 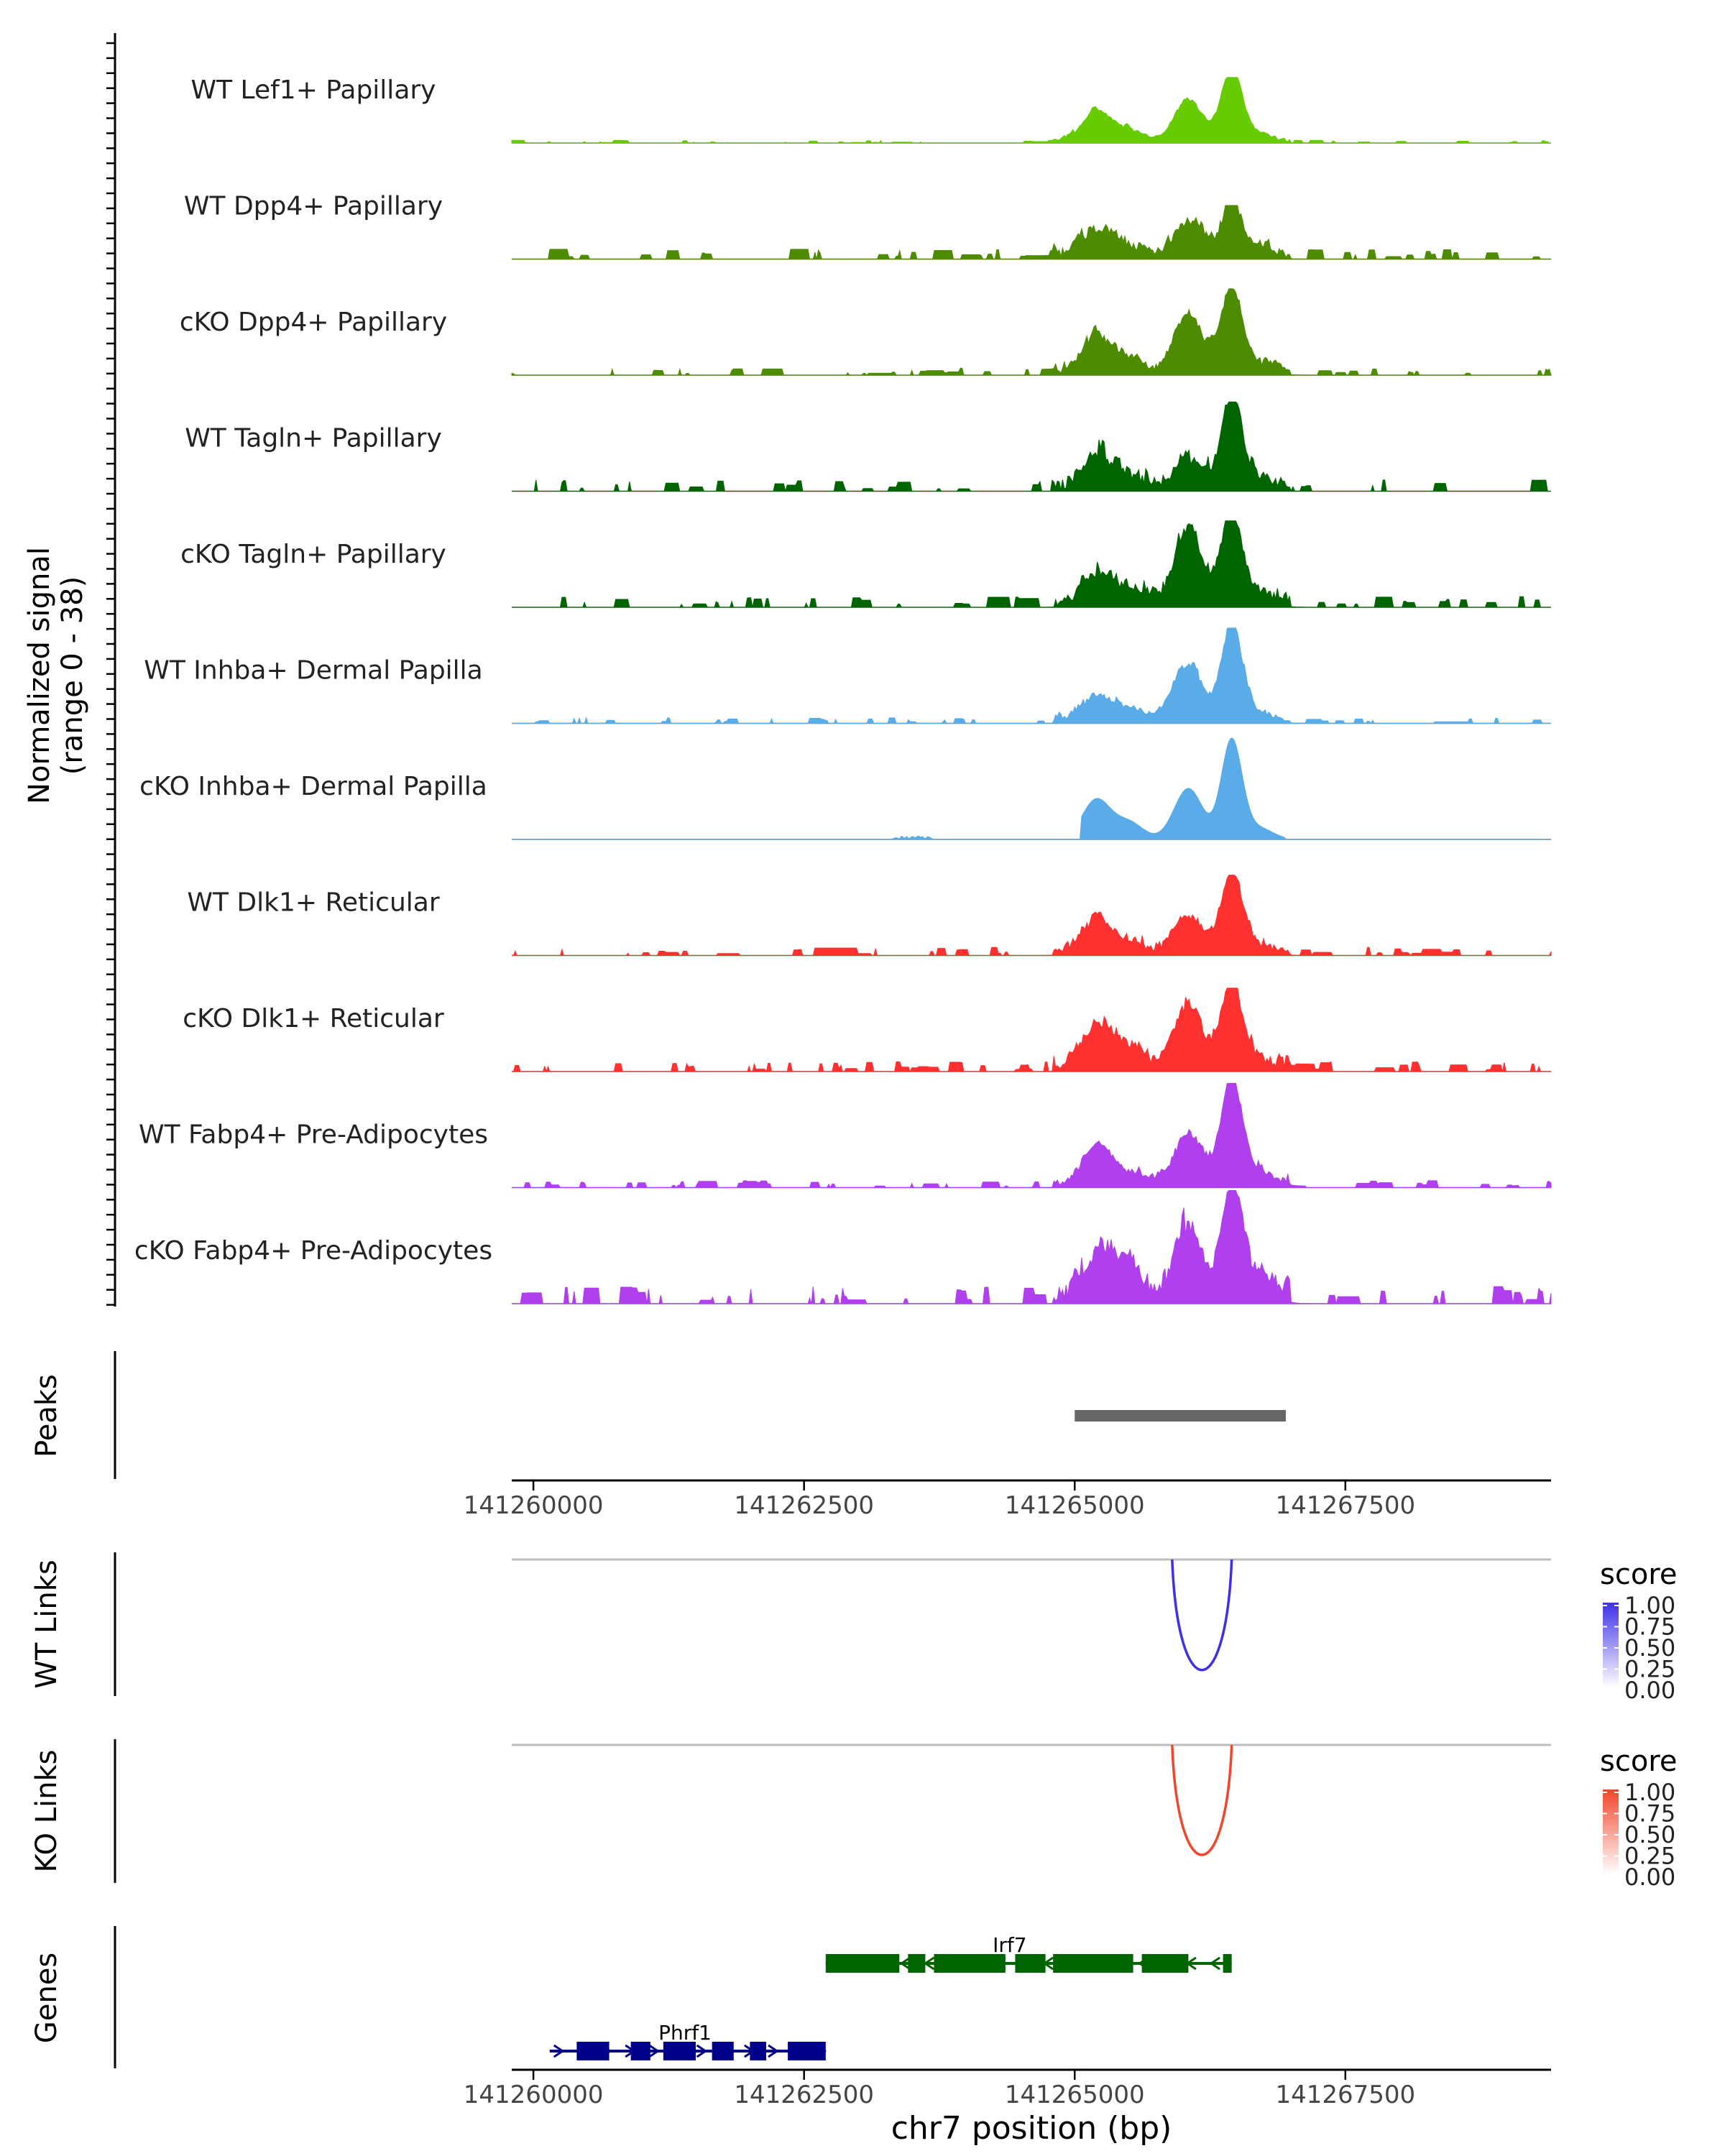 I want to click on coverage-track-label: cKO Tagln+ Papillary, so click(x=313, y=555).